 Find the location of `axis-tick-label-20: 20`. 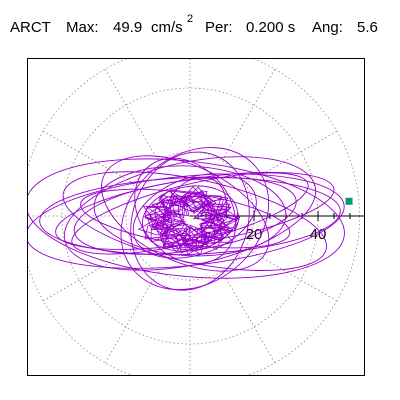

axis-tick-label-20: 20 is located at coordinates (254, 234).